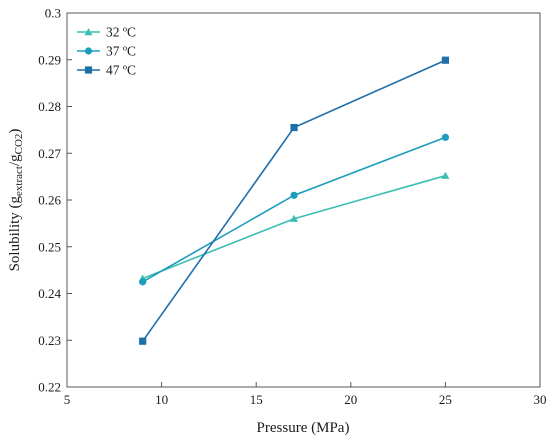 Image resolution: width=550 pixels, height=442 pixels. What do you see at coordinates (540, 399) in the screenshot?
I see `x-tick-label: 30` at bounding box center [540, 399].